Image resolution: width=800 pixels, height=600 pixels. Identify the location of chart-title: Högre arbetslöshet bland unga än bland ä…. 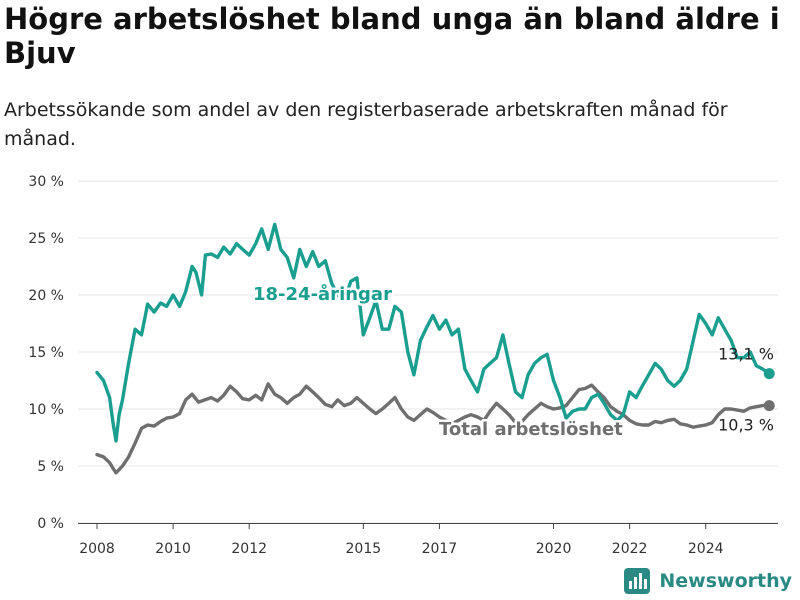
(392, 36).